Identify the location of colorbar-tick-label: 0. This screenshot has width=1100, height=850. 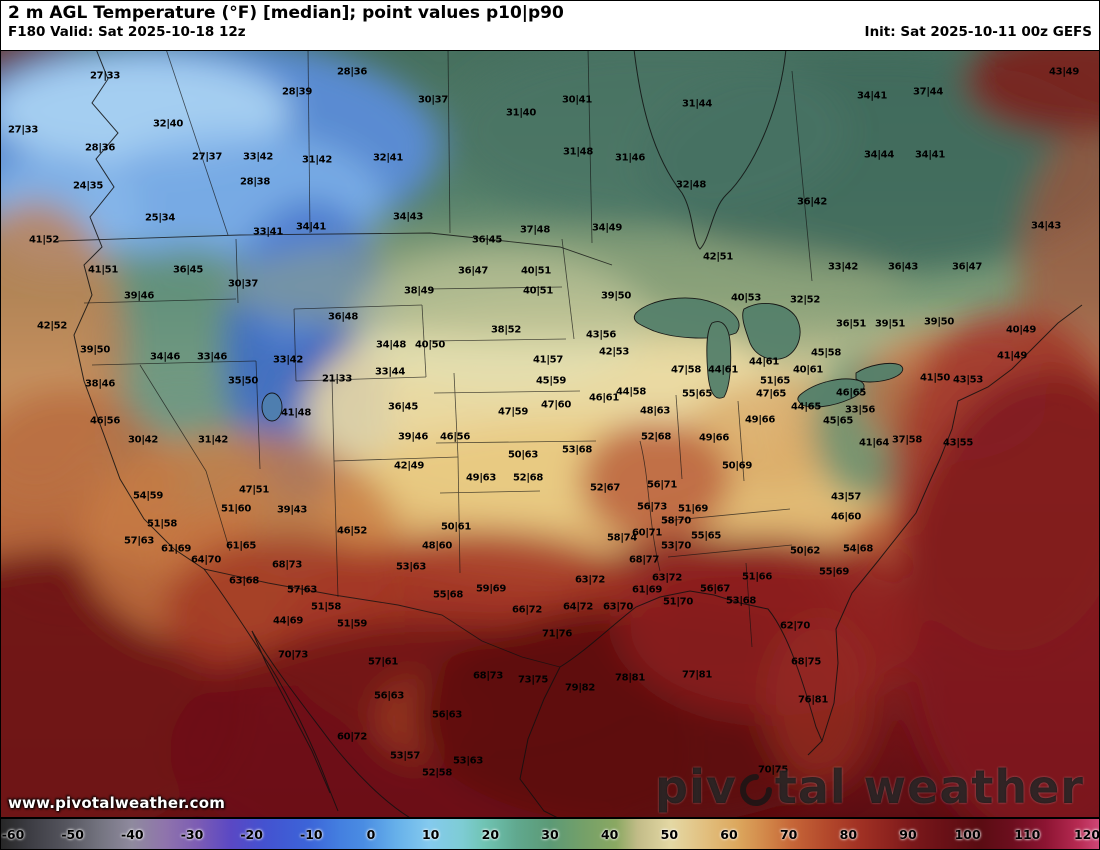
(371, 834).